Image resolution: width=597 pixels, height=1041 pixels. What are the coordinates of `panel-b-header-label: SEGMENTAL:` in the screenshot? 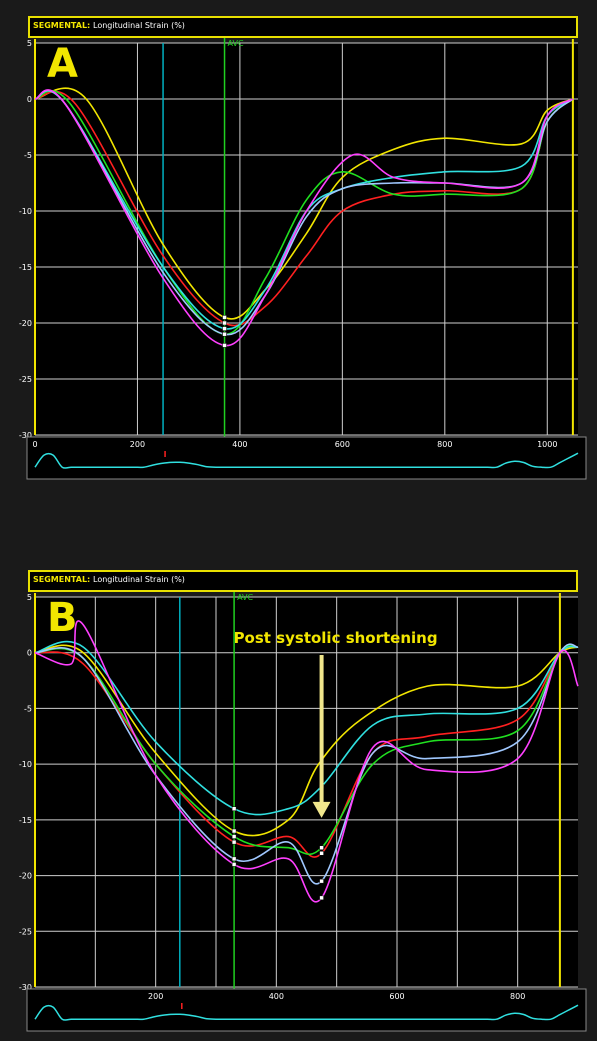 It's located at (62, 579).